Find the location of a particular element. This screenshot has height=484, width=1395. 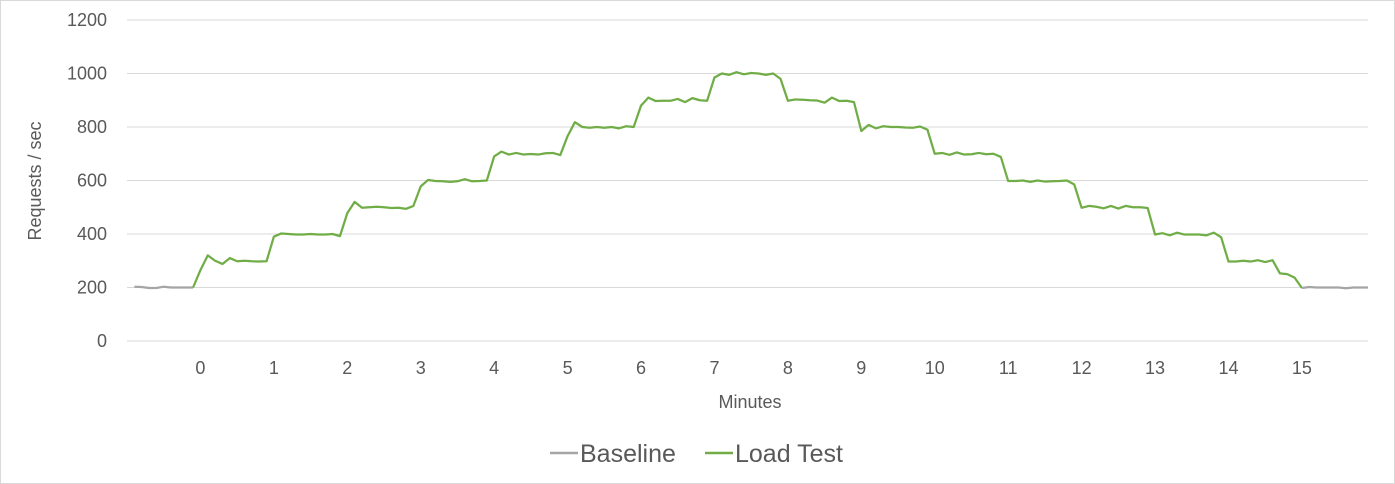

x-tick-label: 3 is located at coordinates (421, 368).